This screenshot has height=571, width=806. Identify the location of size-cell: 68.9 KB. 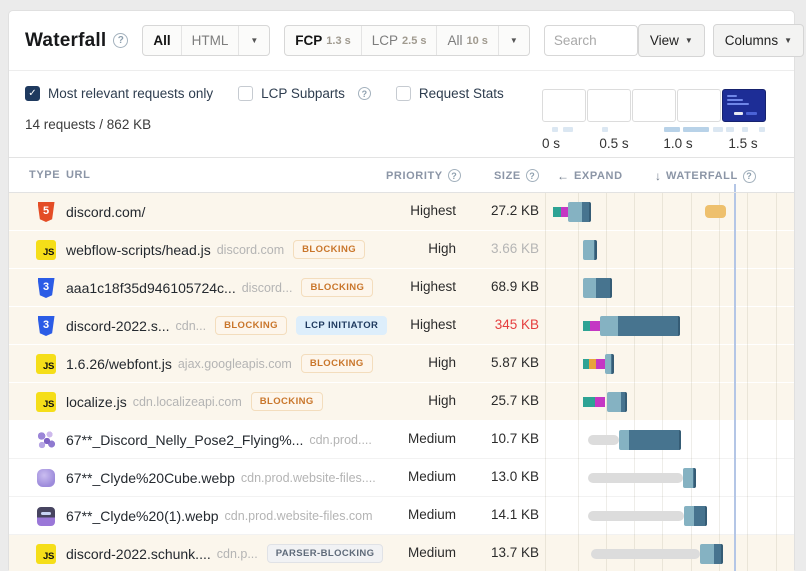
(514, 286).